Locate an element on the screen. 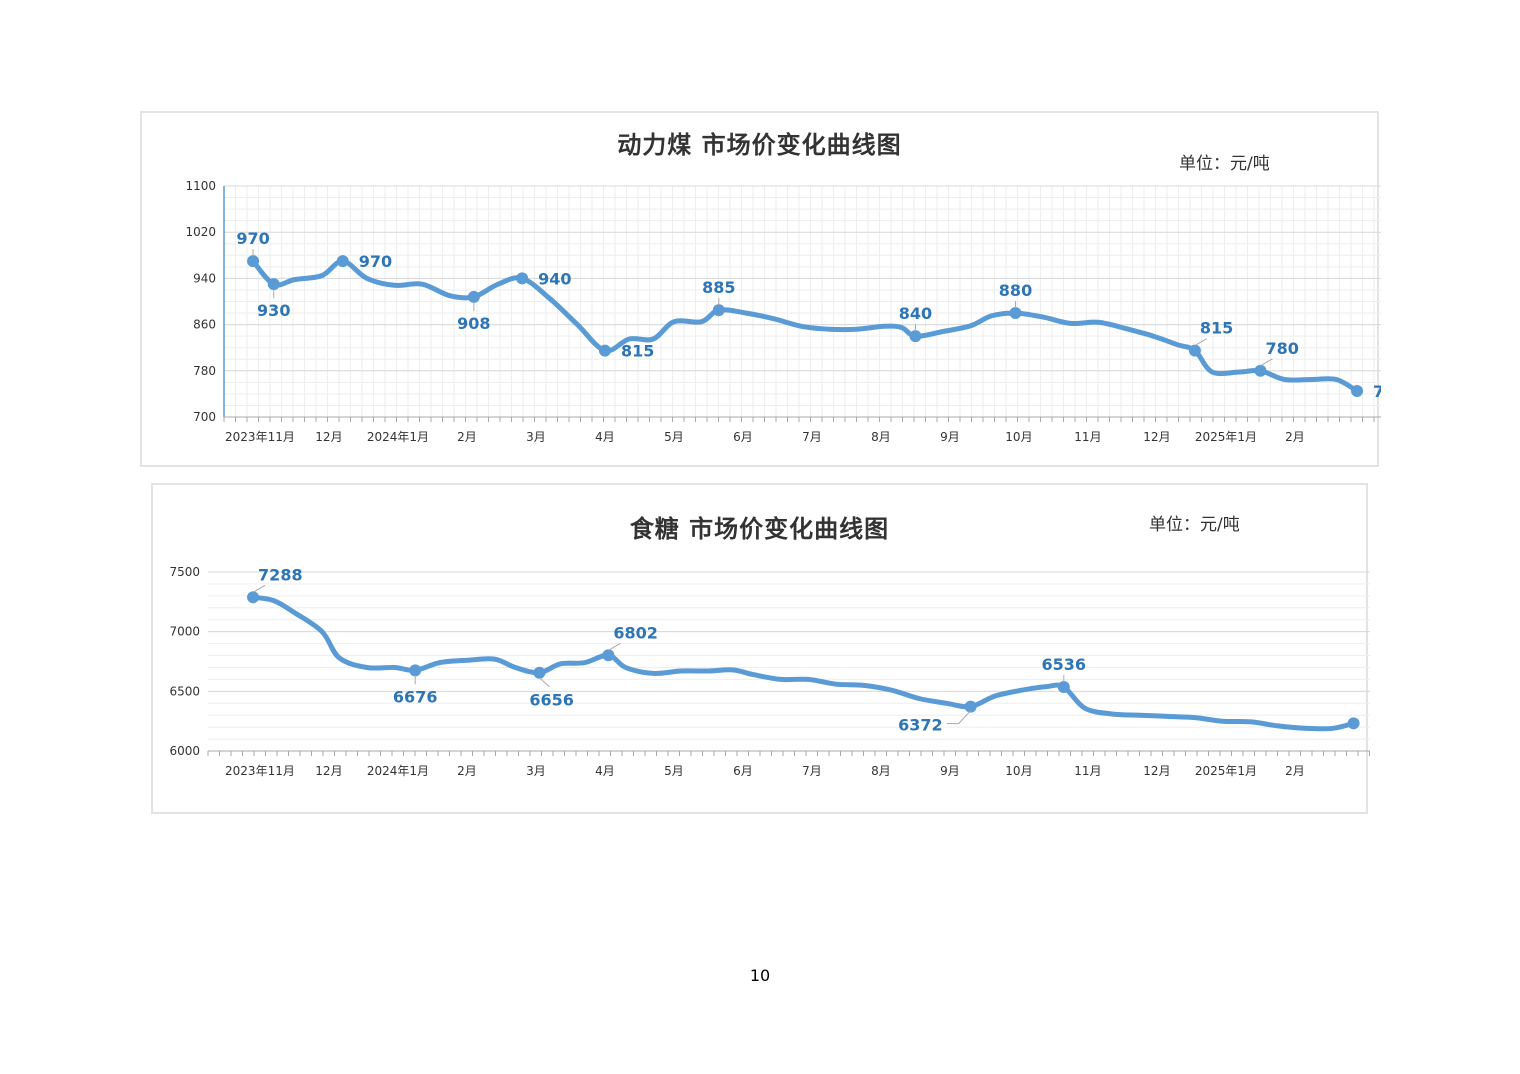 This screenshot has width=1520, height=1074. sugar-data-label: 6676 is located at coordinates (415, 696).